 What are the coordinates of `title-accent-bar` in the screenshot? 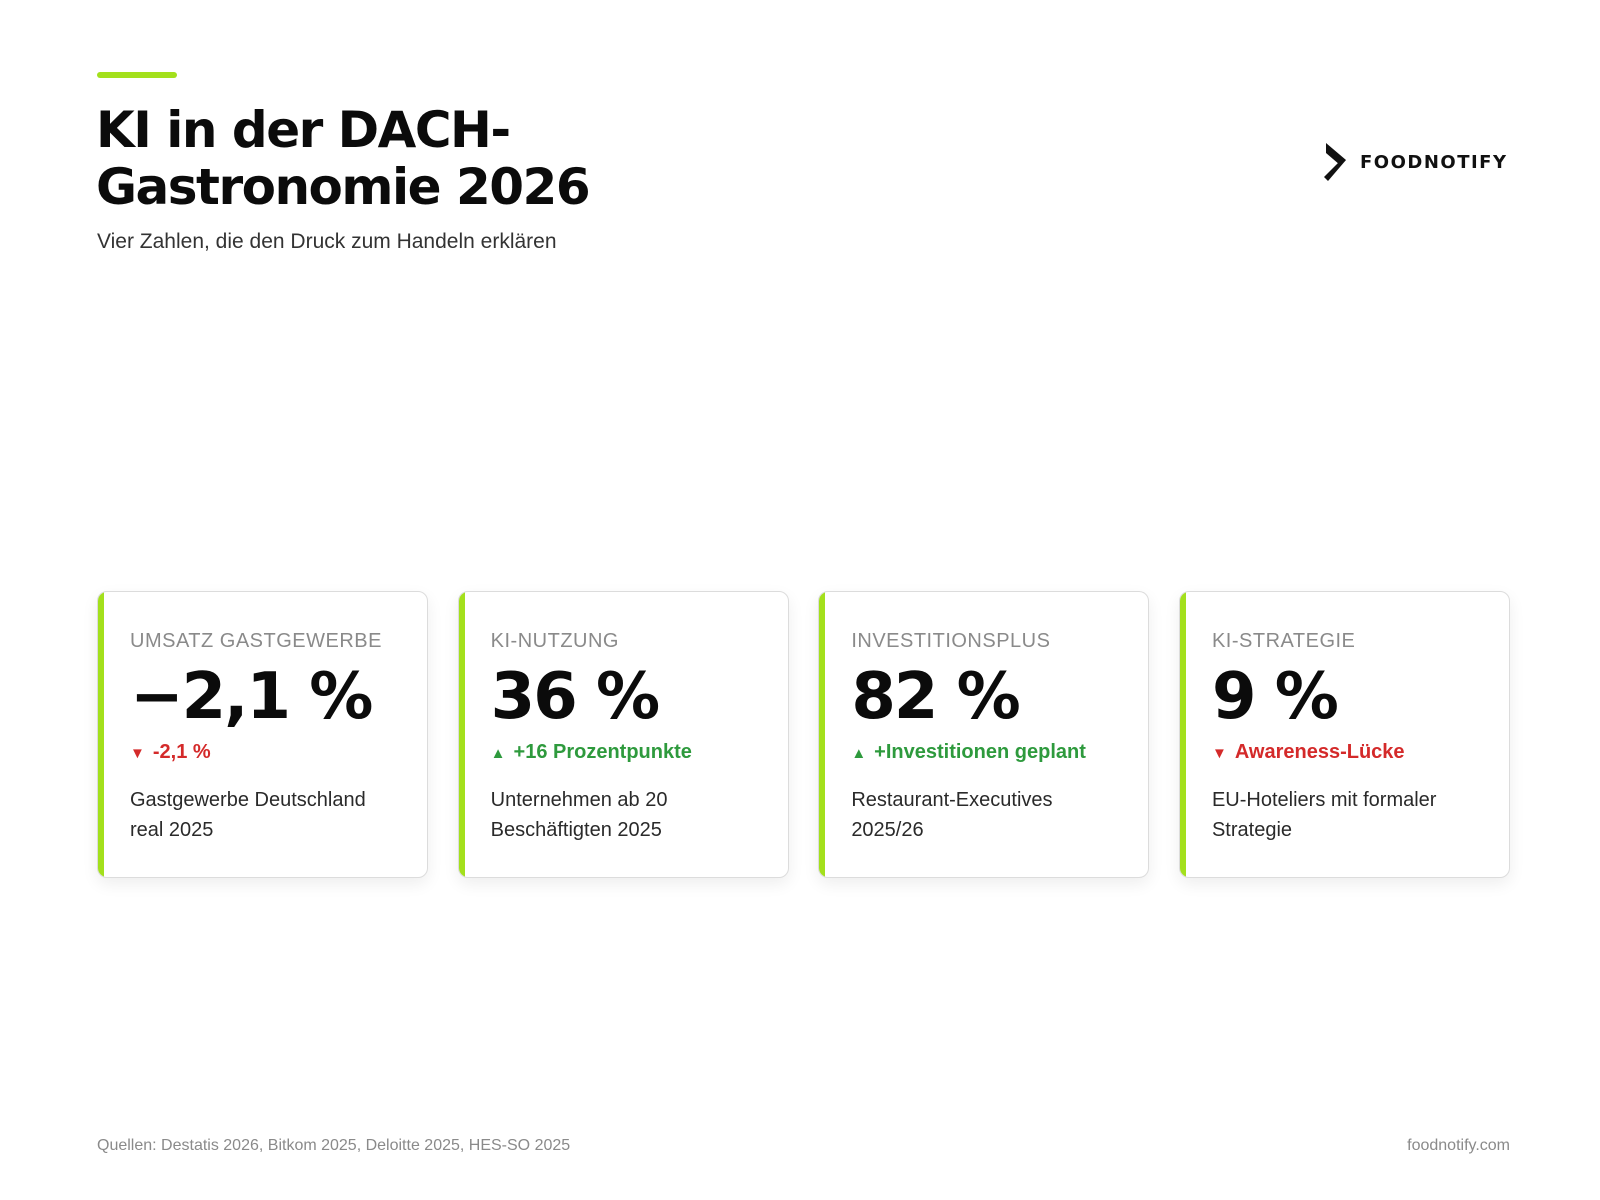 It's located at (137, 75).